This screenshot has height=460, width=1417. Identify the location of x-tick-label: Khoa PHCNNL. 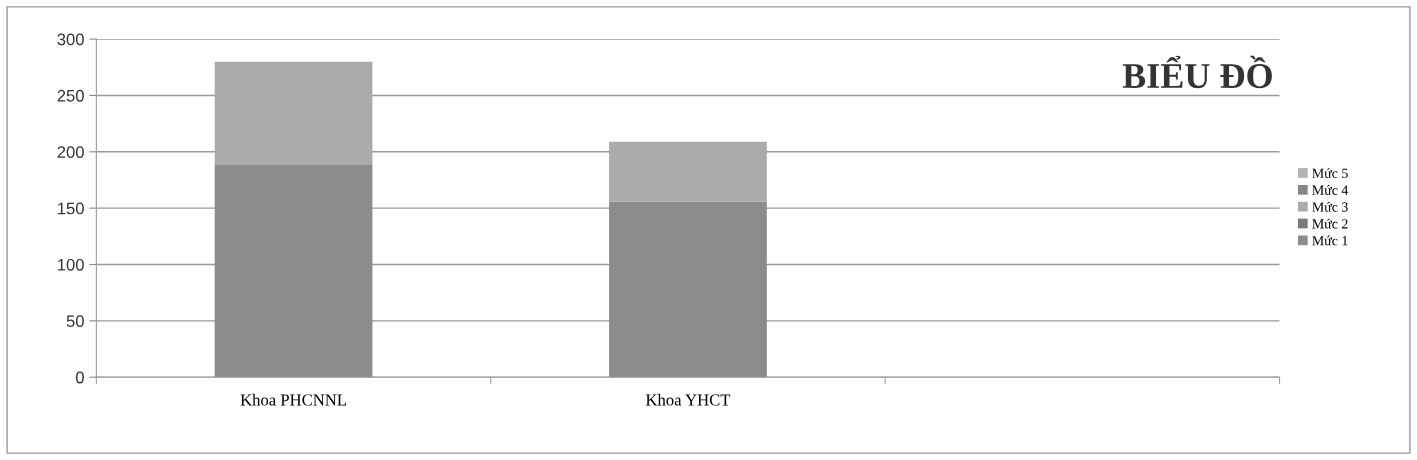
(293, 399).